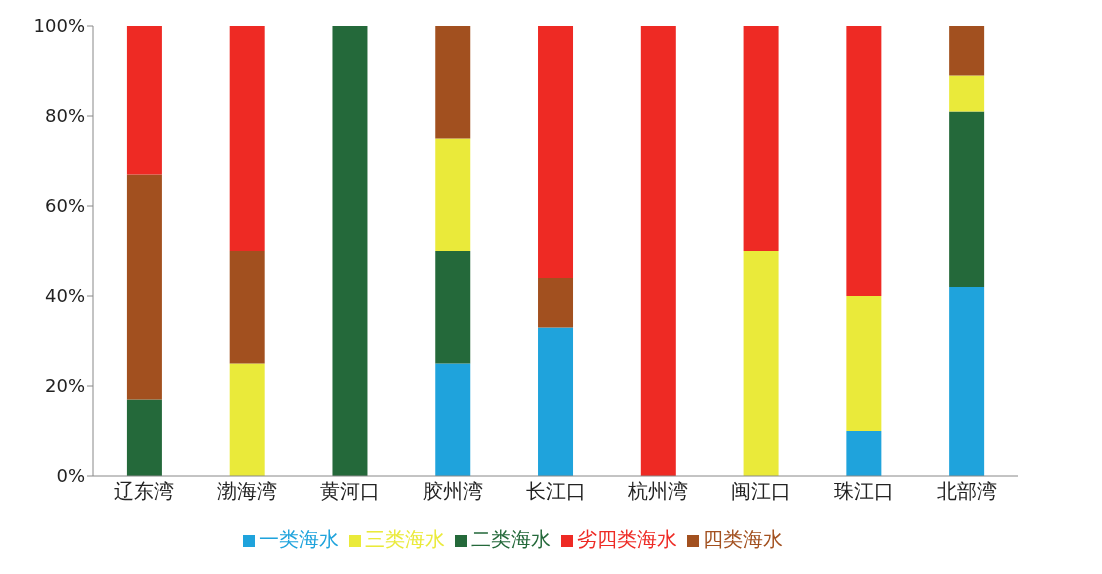 The height and width of the screenshot is (574, 1102). I want to click on x-tick-label: 北部湾, so click(966, 491).